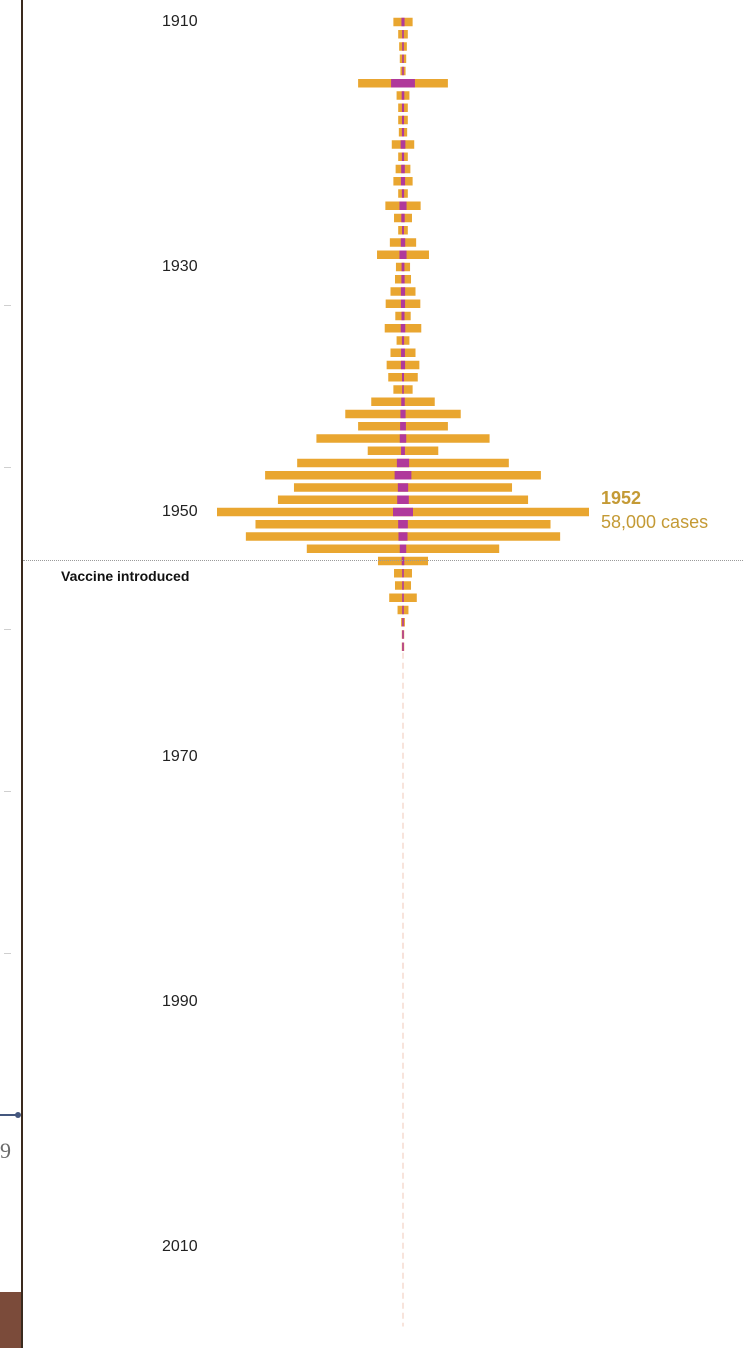 Image resolution: width=743 pixels, height=1348 pixels. What do you see at coordinates (403, 22) in the screenshot?
I see `deaths-bar-1910` at bounding box center [403, 22].